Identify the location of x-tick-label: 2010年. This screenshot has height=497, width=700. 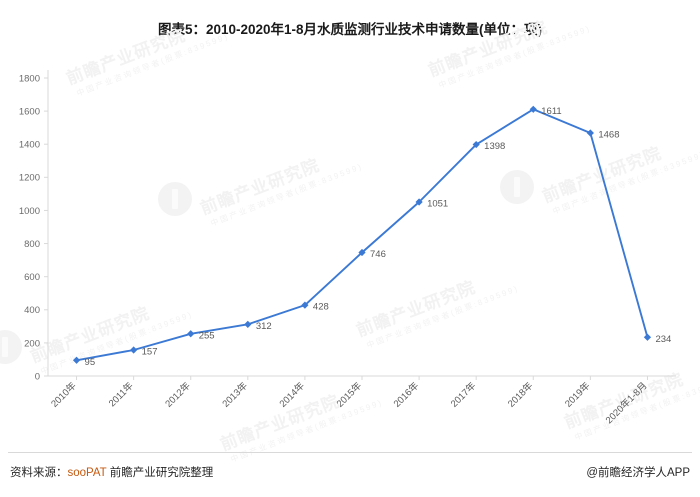
(64, 394).